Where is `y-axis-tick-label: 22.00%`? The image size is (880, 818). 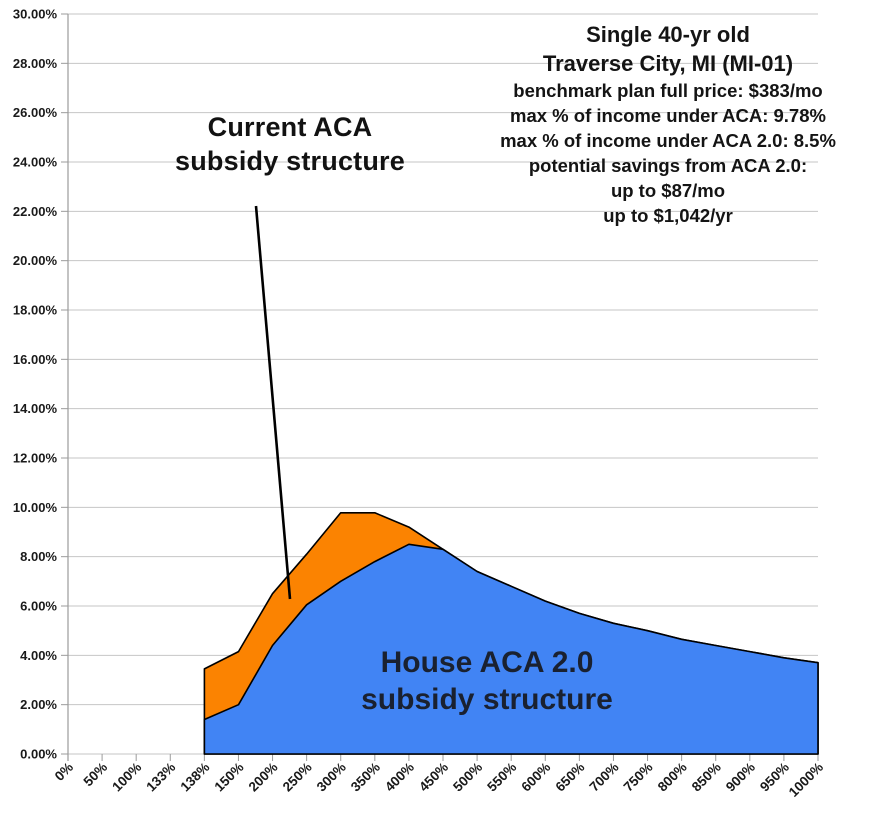
y-axis-tick-label: 22.00% is located at coordinates (35, 211).